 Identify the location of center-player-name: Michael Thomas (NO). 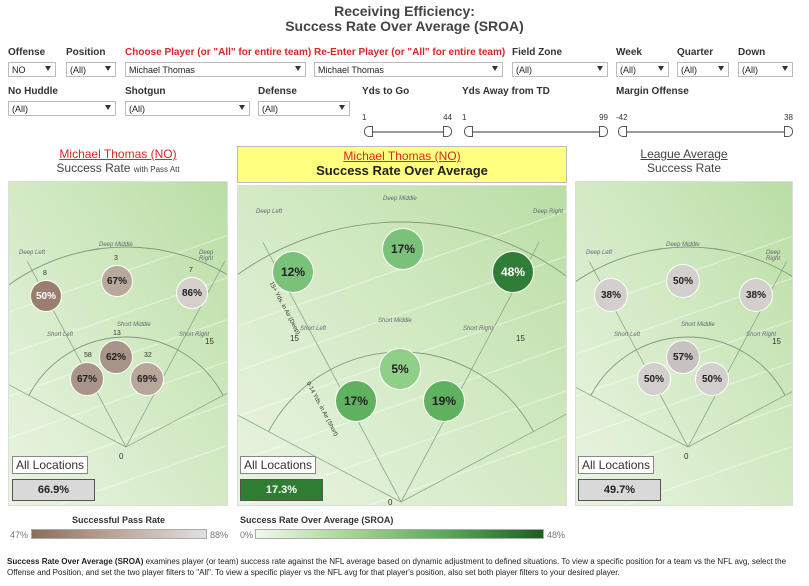
(402, 156).